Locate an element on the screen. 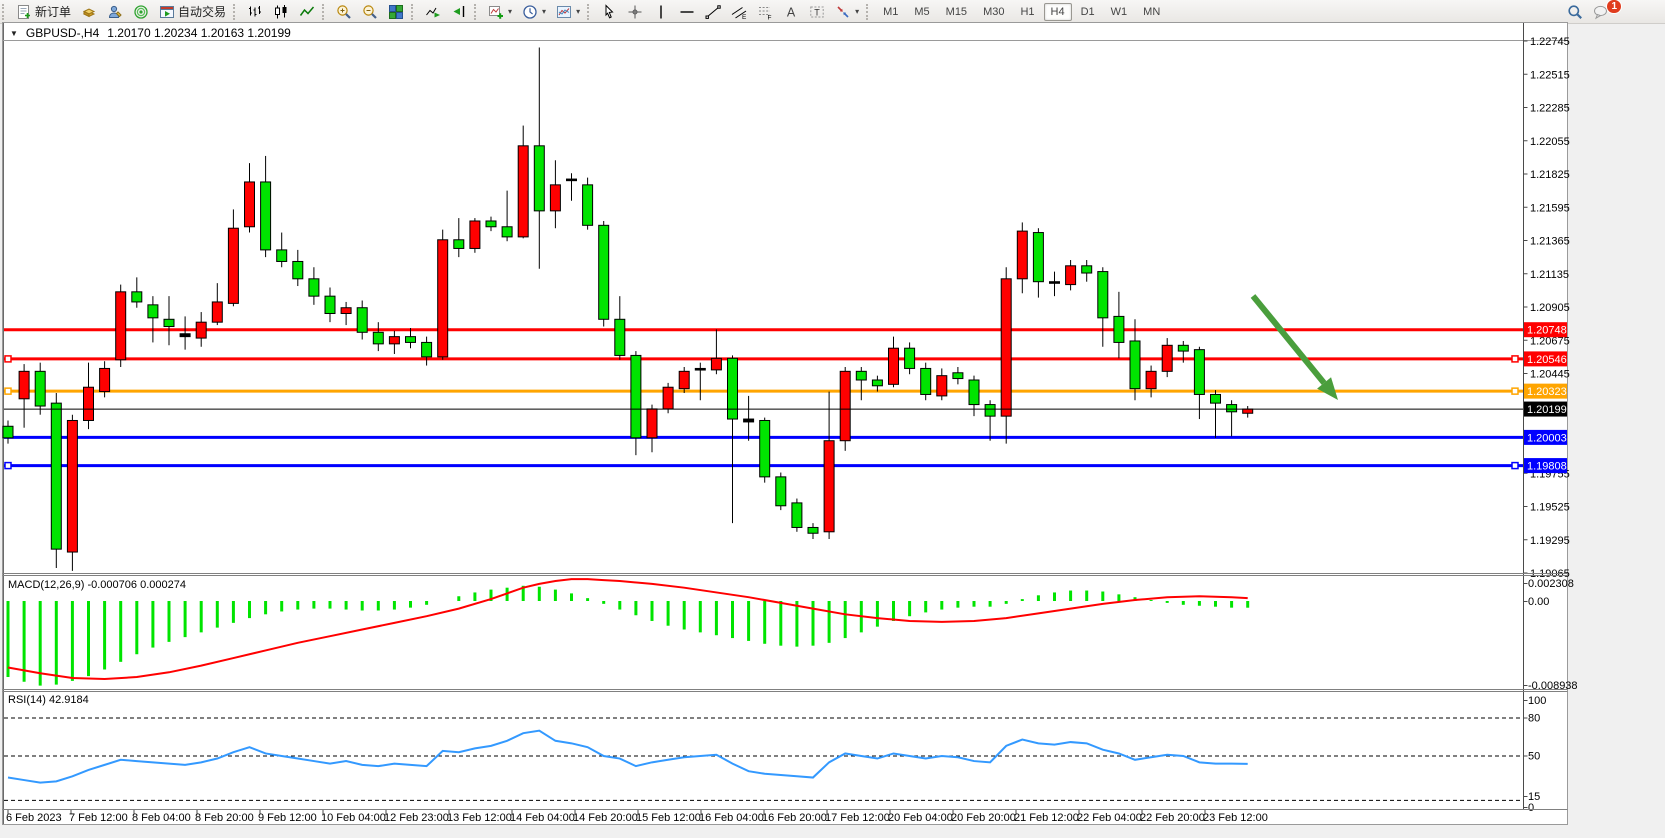  gold-box-button is located at coordinates (89, 12).